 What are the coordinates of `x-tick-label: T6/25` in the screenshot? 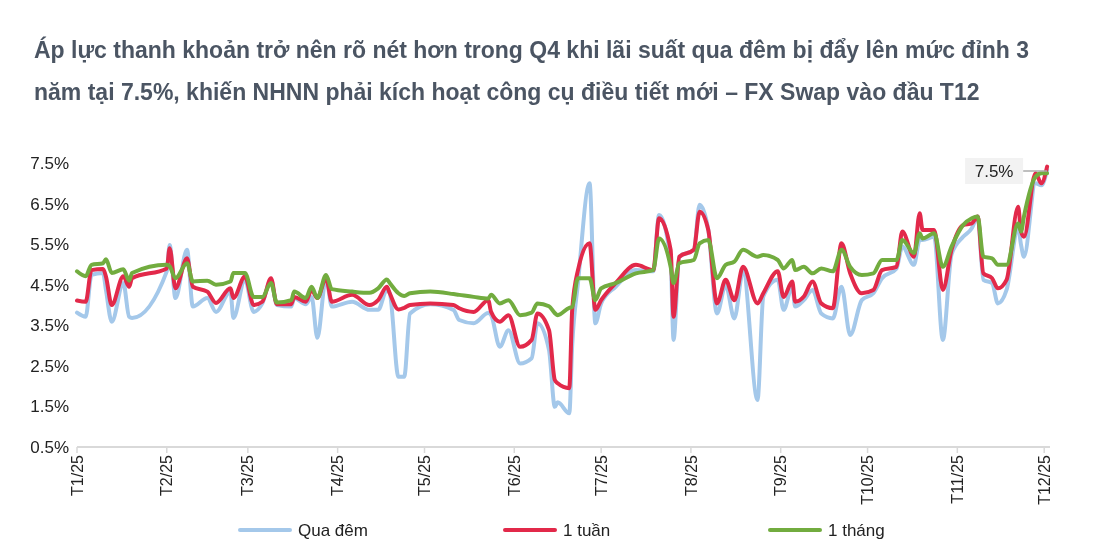 It's located at (514, 475).